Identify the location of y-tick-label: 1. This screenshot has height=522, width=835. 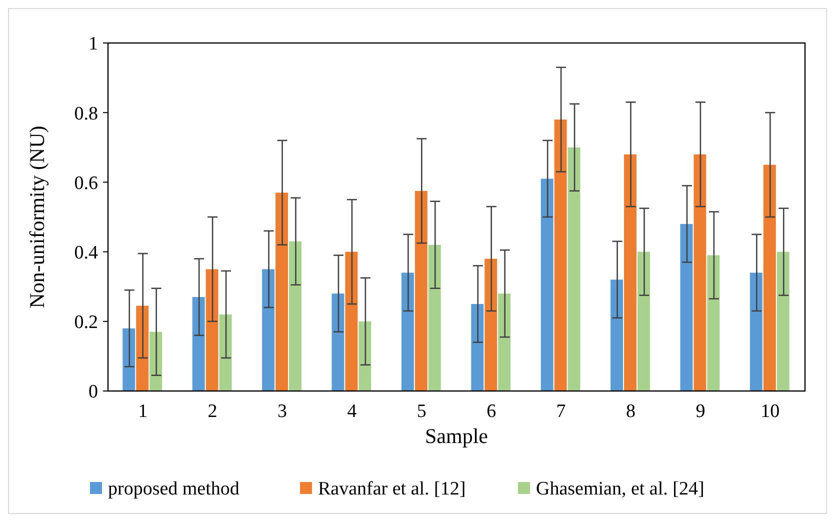
(93, 44).